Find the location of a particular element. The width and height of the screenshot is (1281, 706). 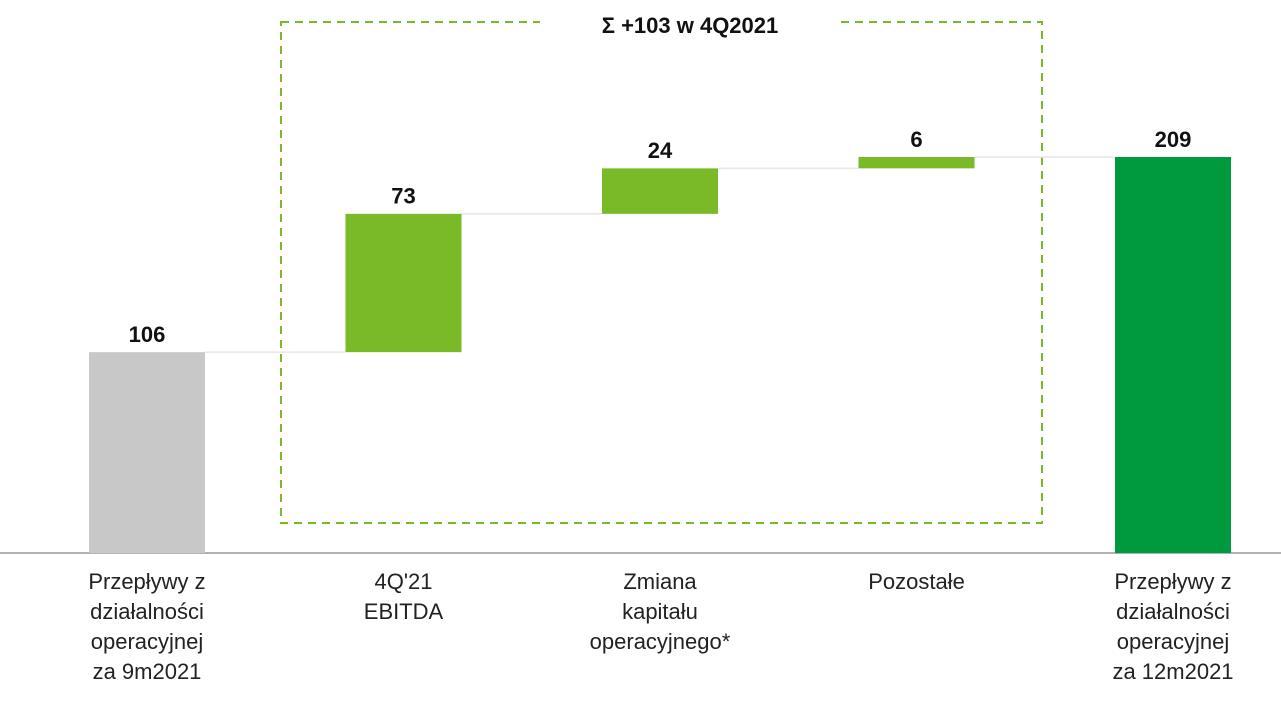

annotation-bg is located at coordinates (690, 25).